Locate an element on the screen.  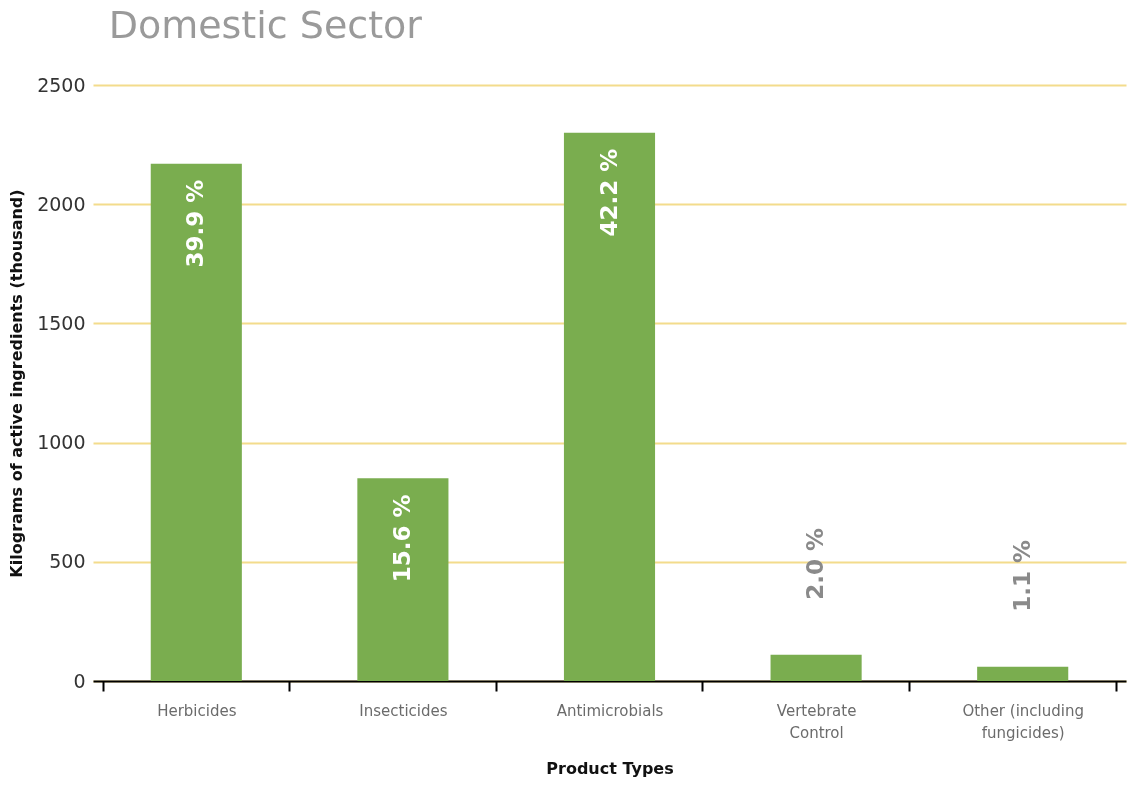
annotation: 42.2 % is located at coordinates (608, 192).